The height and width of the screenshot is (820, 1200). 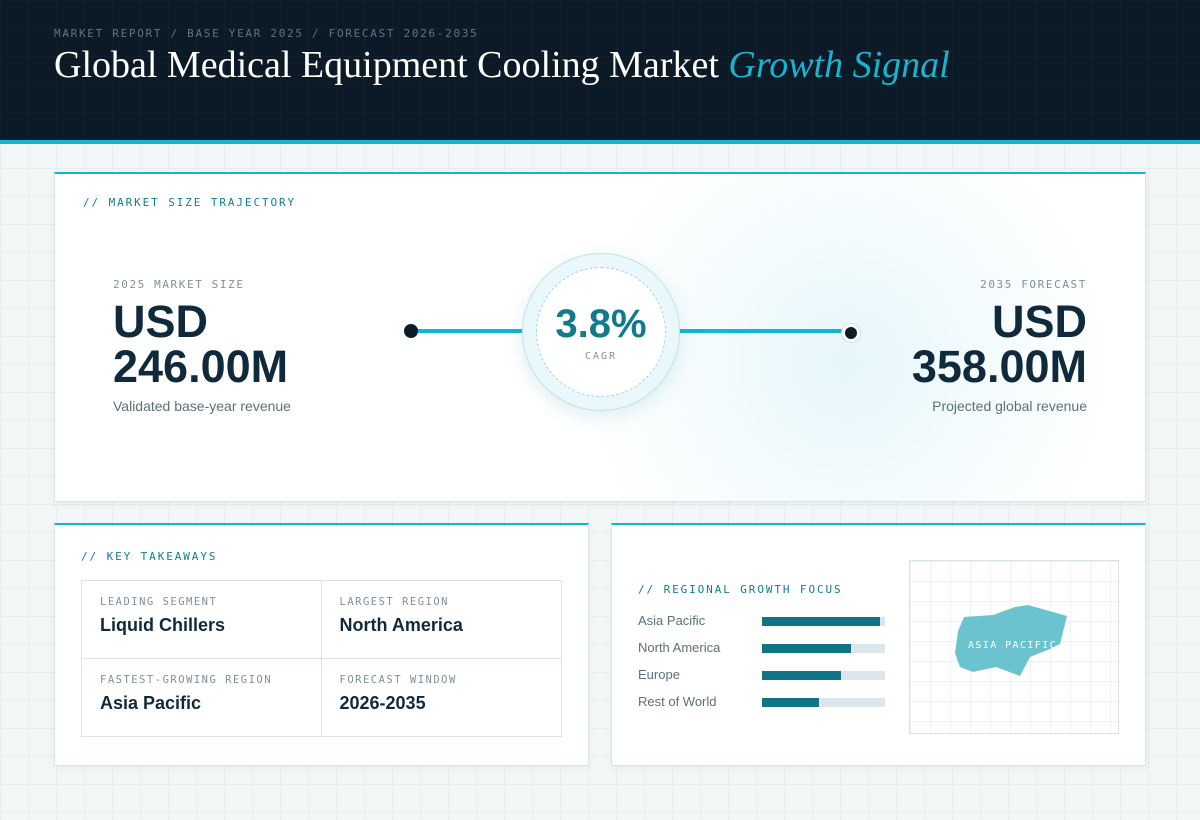 What do you see at coordinates (179, 284) in the screenshot?
I see `base-year-caption: 2025 MARKET SIZE` at bounding box center [179, 284].